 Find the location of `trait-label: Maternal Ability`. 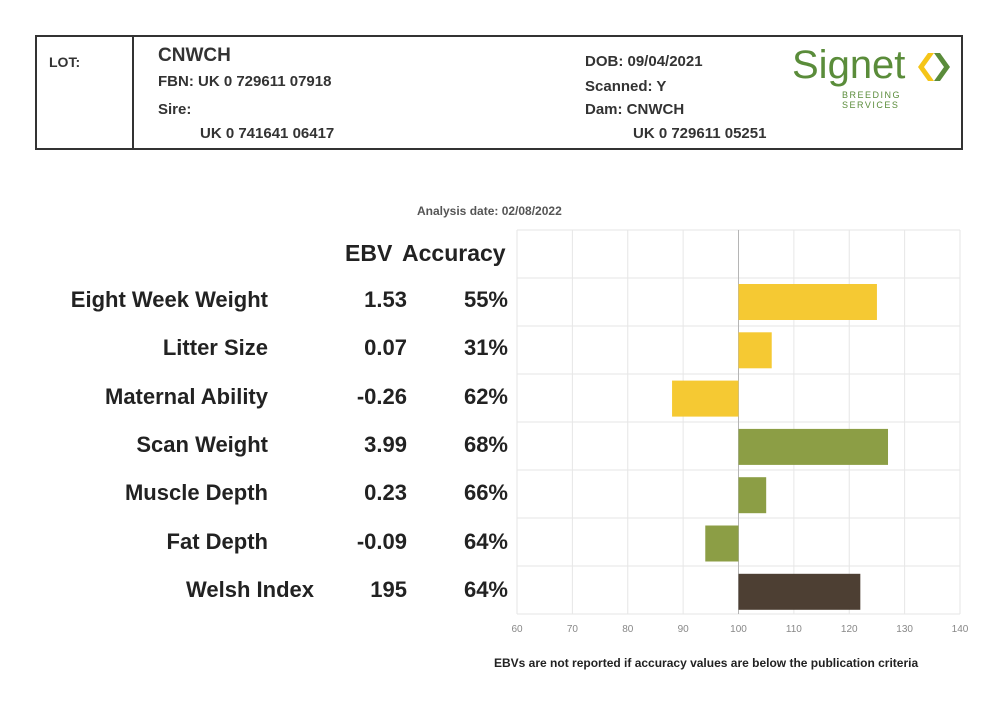

trait-label: Maternal Ability is located at coordinates (186, 396).